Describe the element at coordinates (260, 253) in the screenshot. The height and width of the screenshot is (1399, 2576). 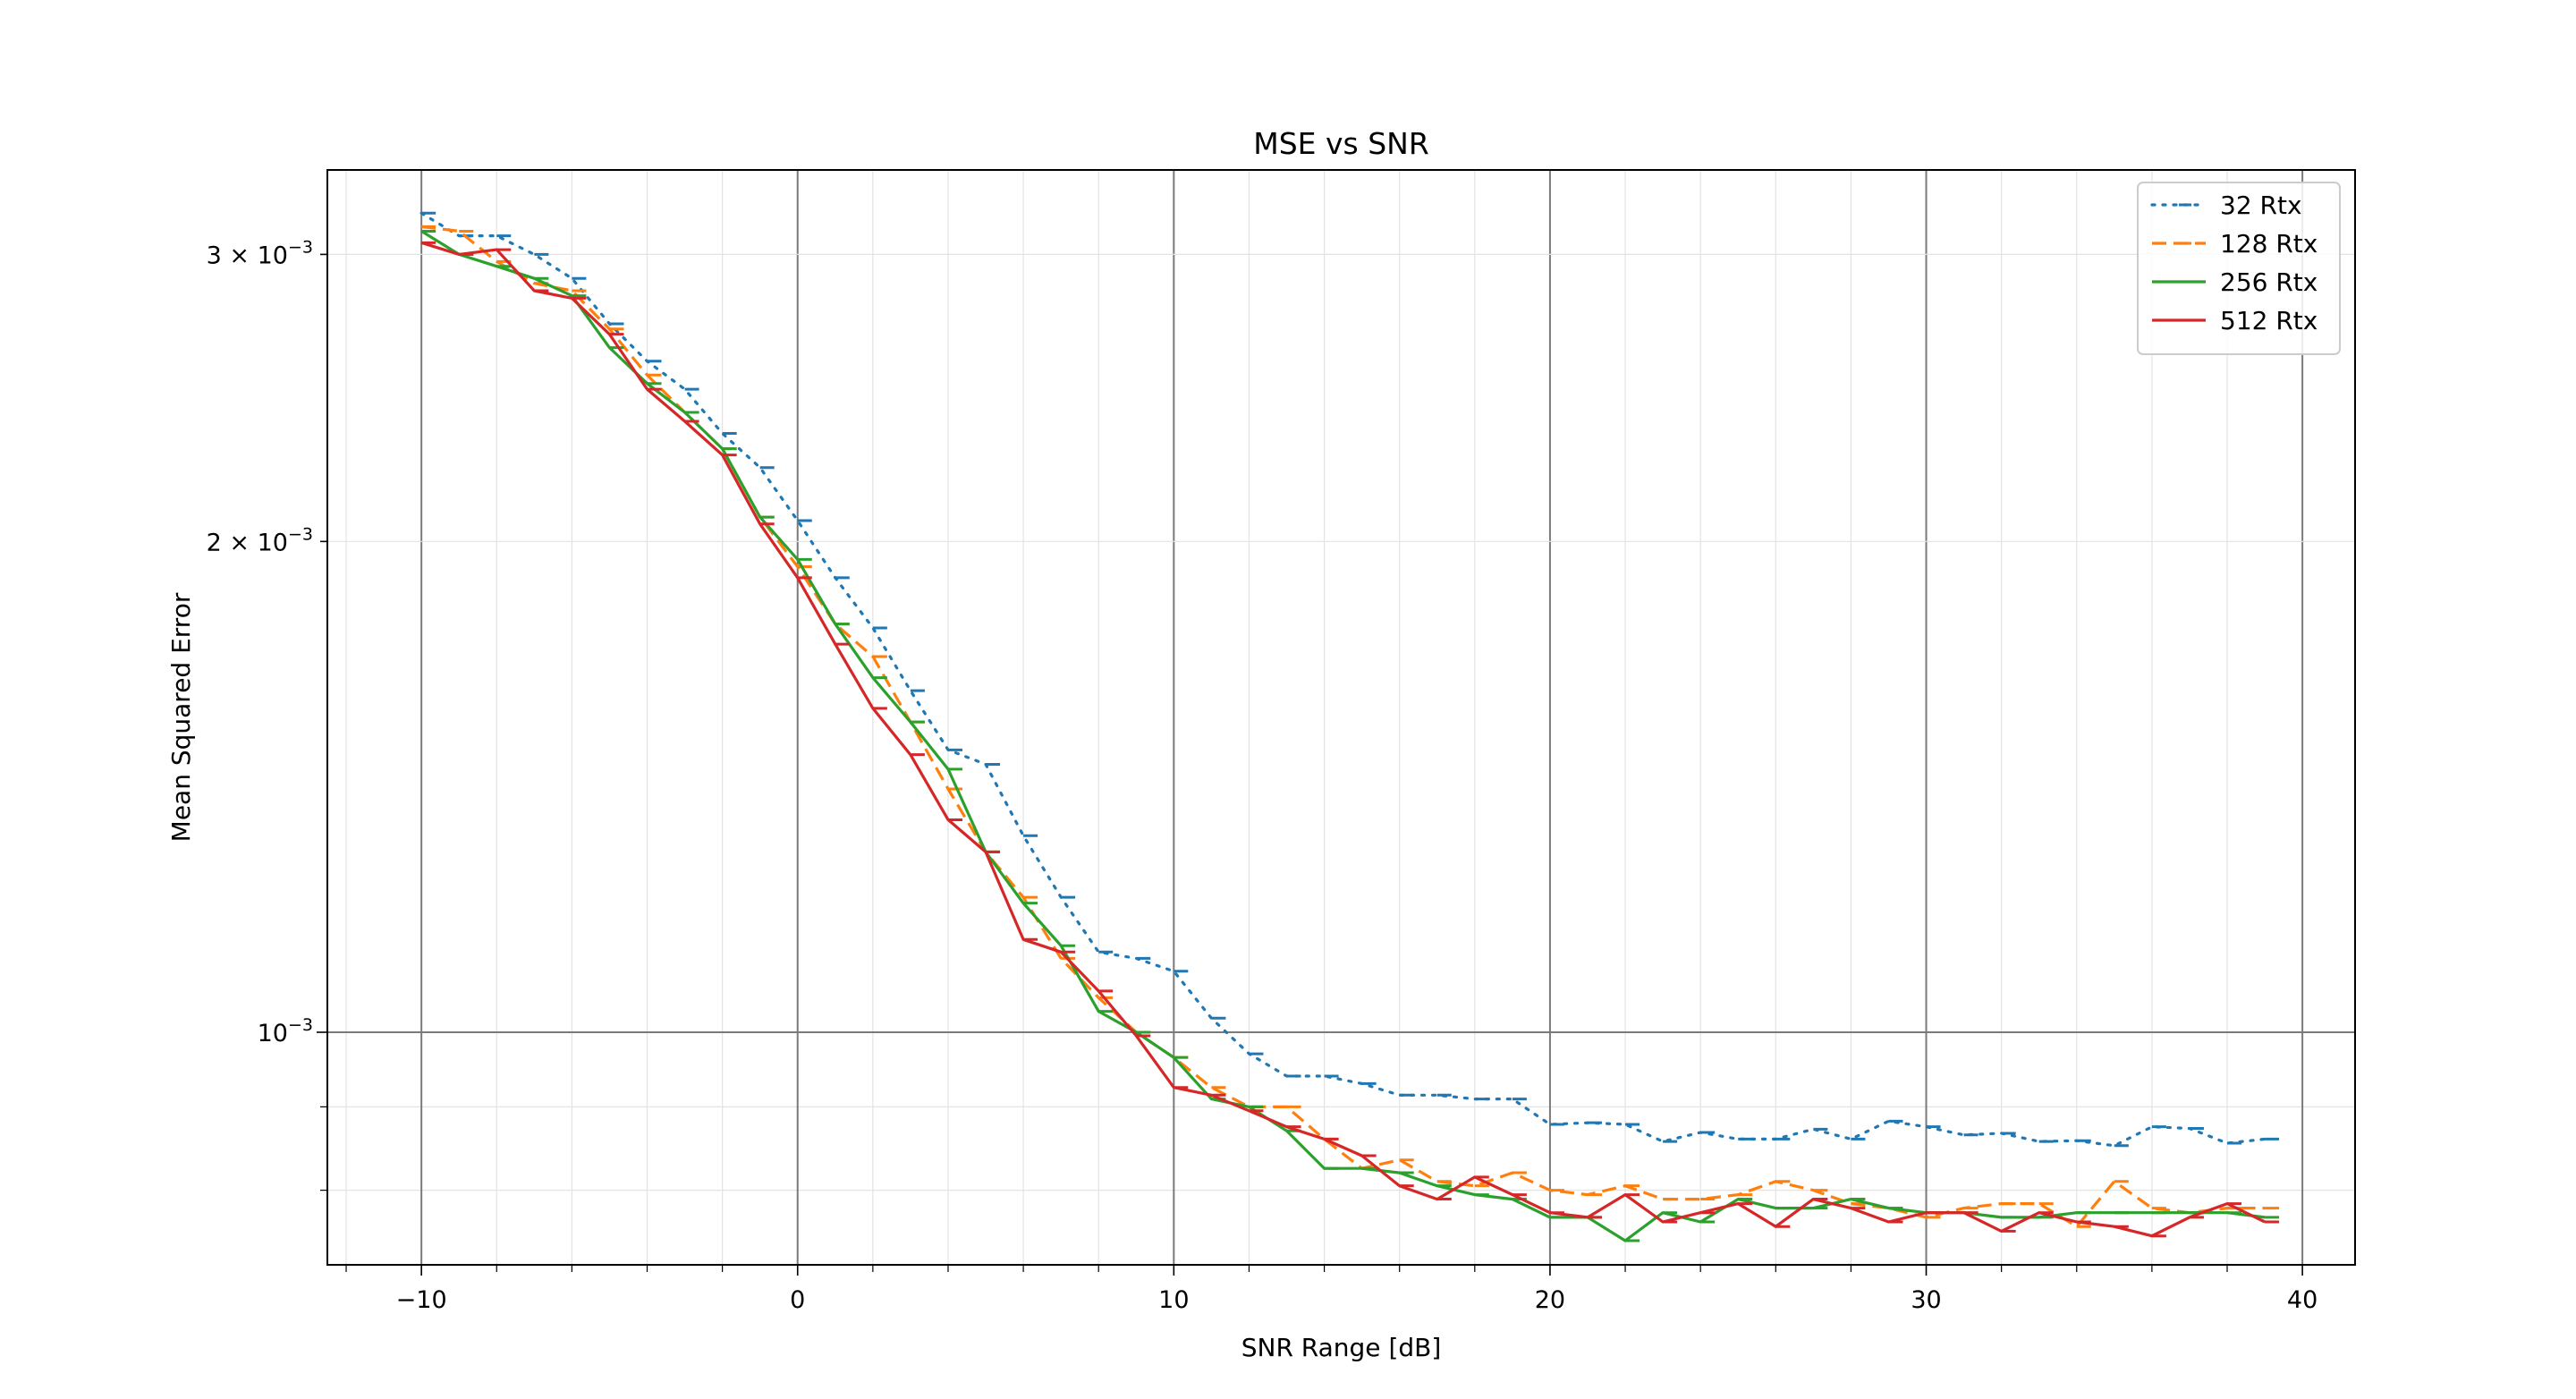
I see `y-tick-label: 3 × 10⁻³` at that location.